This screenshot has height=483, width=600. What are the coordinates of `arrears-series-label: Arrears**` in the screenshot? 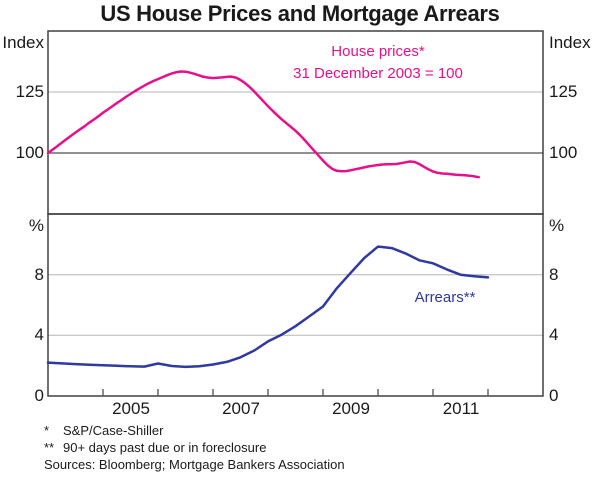 It's located at (445, 297).